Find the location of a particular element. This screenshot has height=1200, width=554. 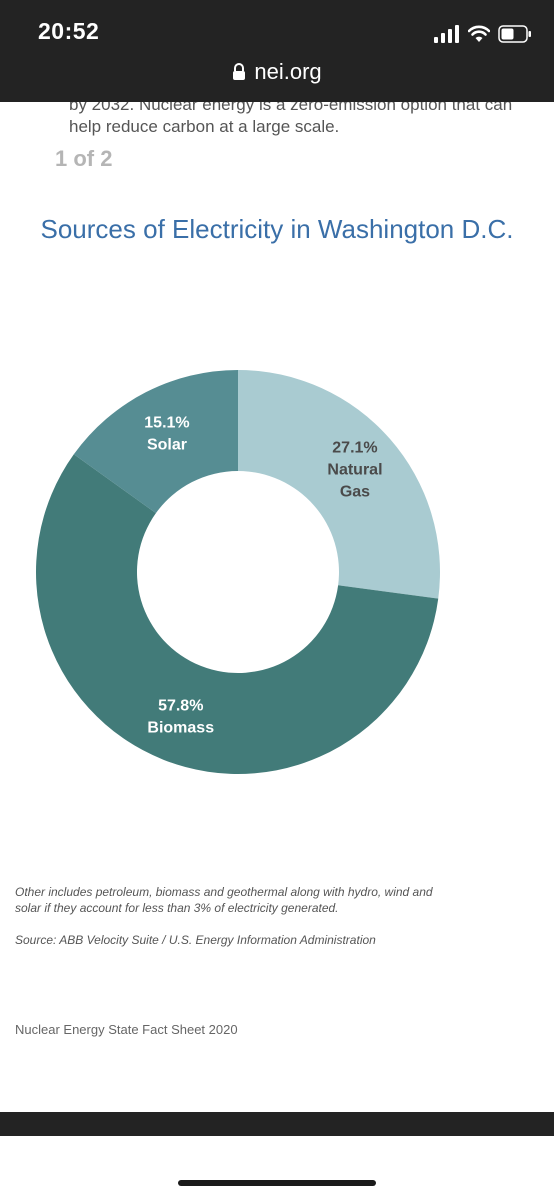

pager-label: 1 of 2 is located at coordinates (84, 158).